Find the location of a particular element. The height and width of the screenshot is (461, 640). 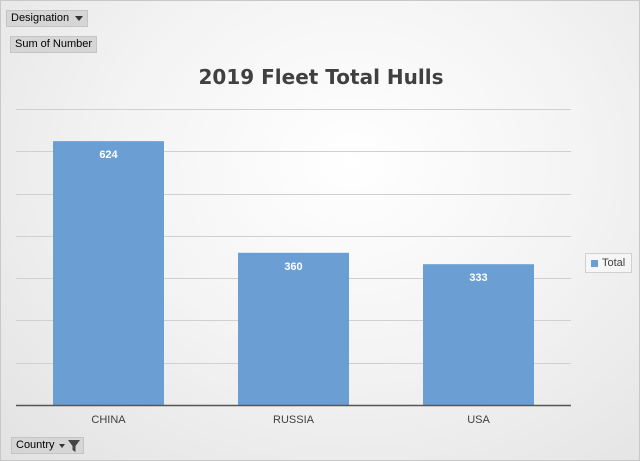

country-field-label: Country is located at coordinates (35, 445).